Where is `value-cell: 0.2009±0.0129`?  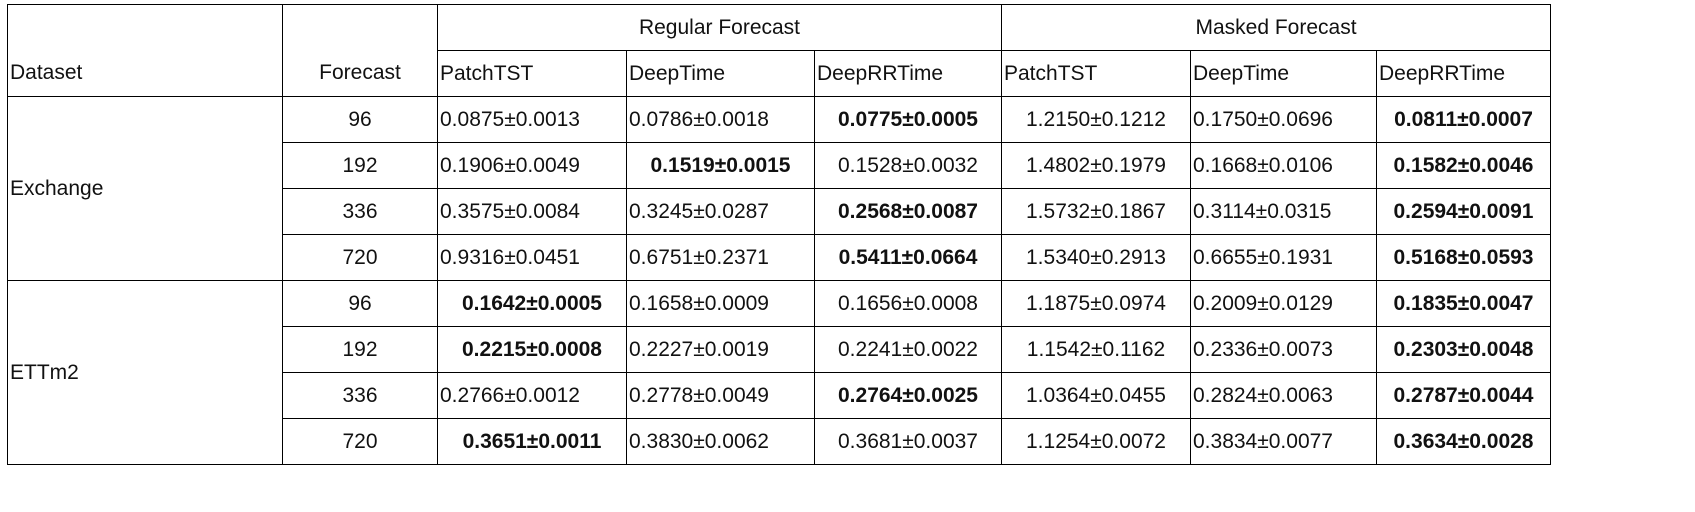 value-cell: 0.2009±0.0129 is located at coordinates (1283, 303).